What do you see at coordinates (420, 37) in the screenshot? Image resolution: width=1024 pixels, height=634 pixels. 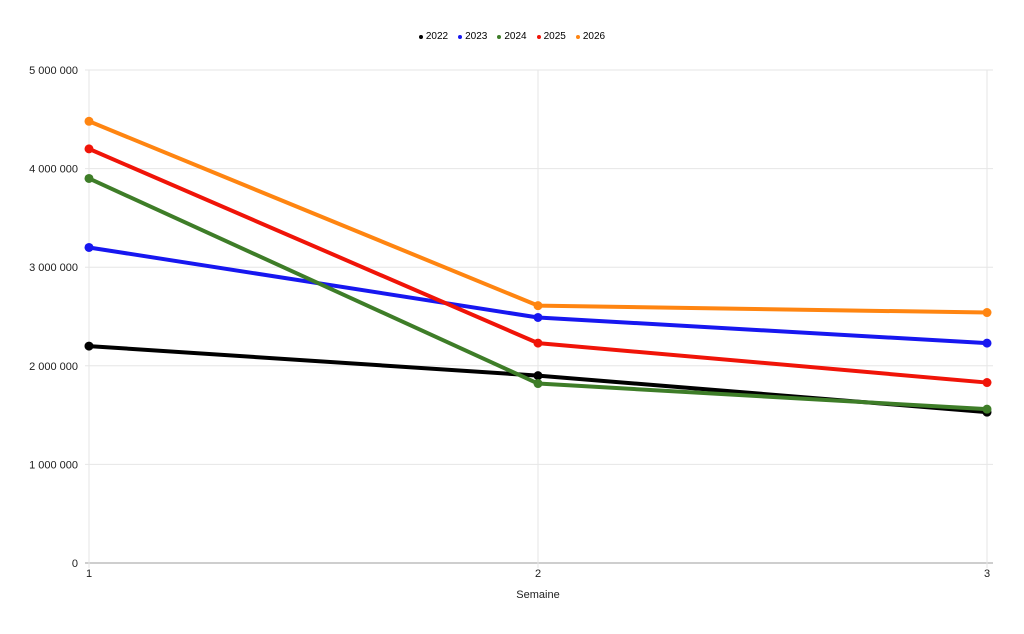 I see `legend-dot-2022` at bounding box center [420, 37].